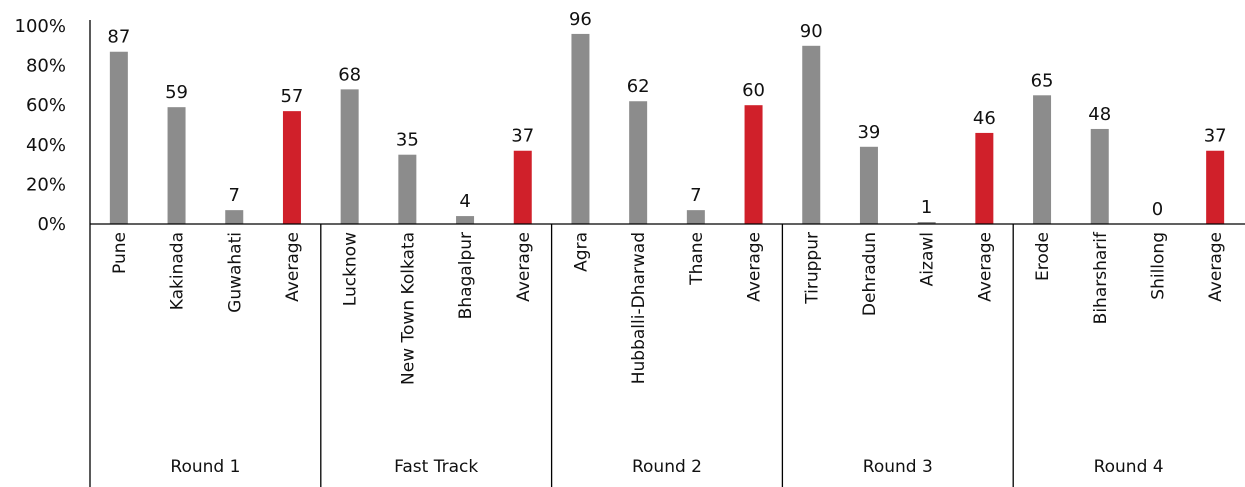  What do you see at coordinates (176, 92) in the screenshot?
I see `data-label: 59` at bounding box center [176, 92].